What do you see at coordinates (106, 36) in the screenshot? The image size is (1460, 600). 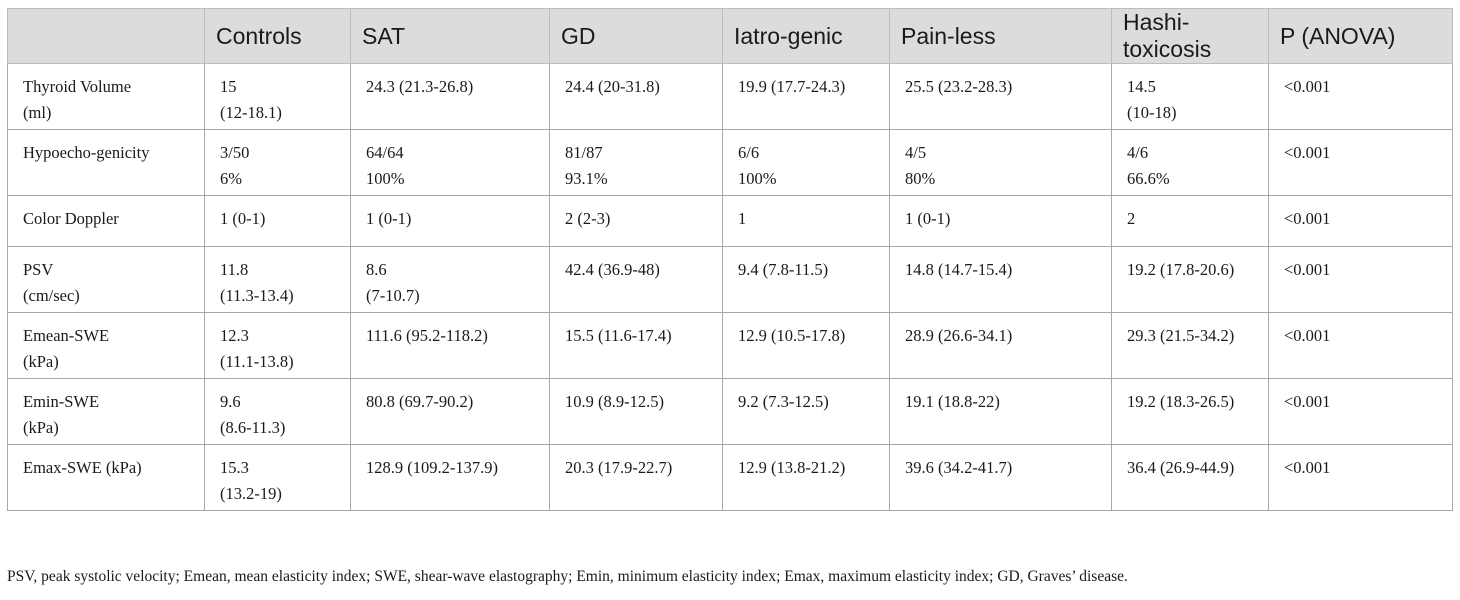 I see `header-cell-blank` at bounding box center [106, 36].